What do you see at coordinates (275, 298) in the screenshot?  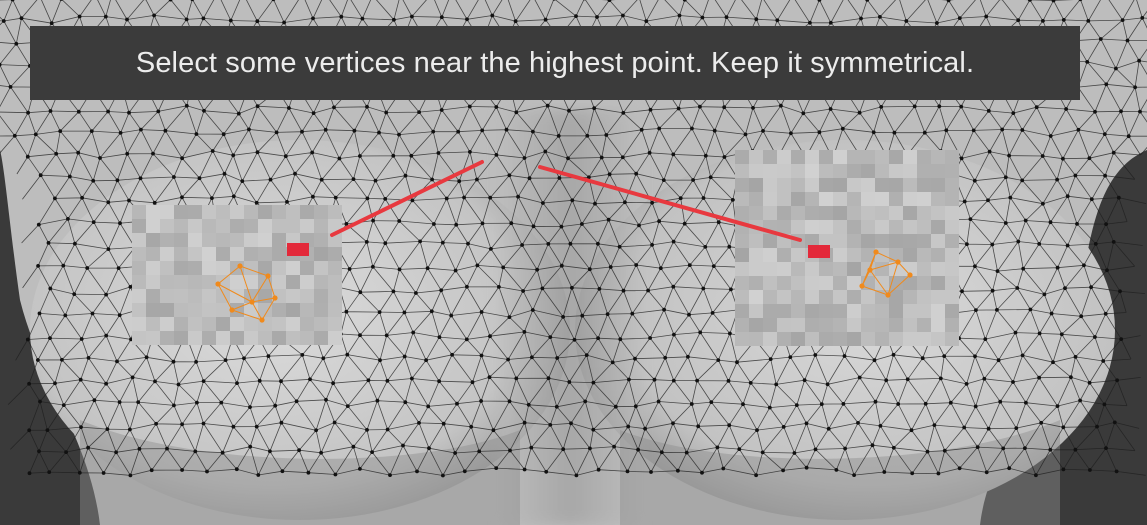 I see `selected-vertex` at bounding box center [275, 298].